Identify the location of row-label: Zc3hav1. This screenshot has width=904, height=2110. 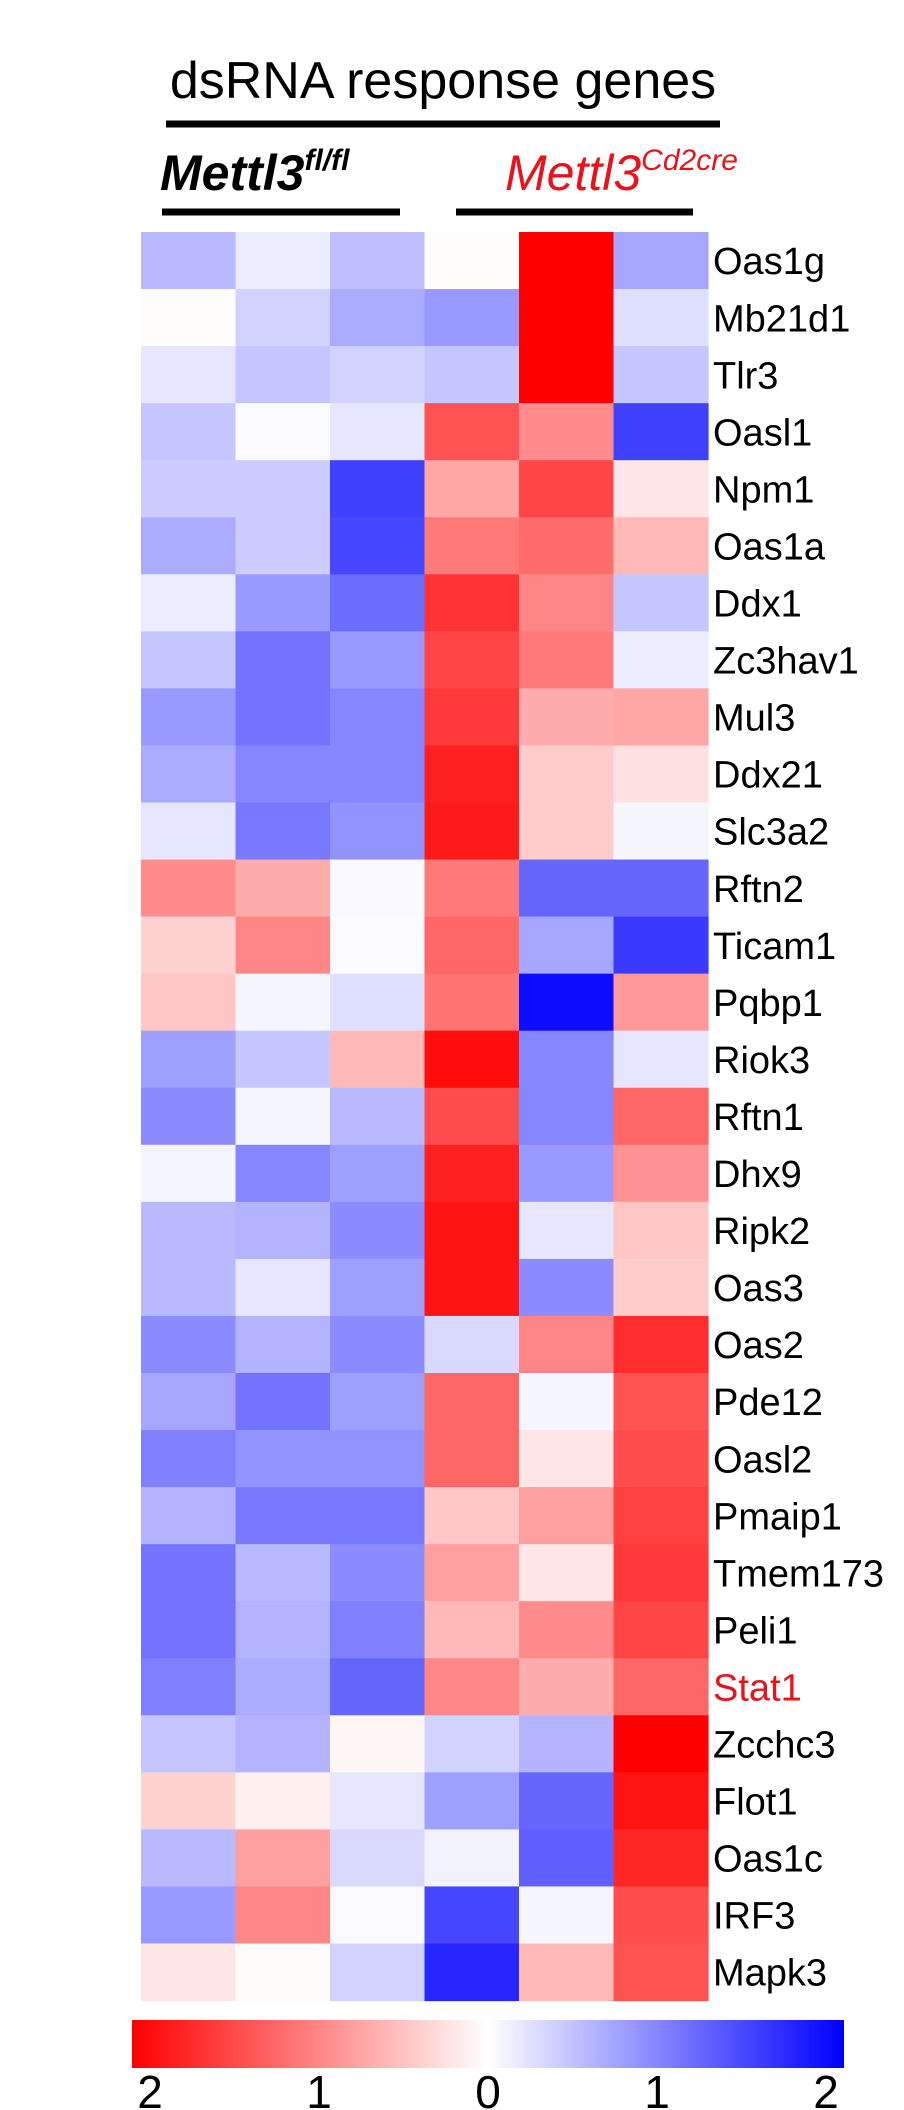
(786, 662).